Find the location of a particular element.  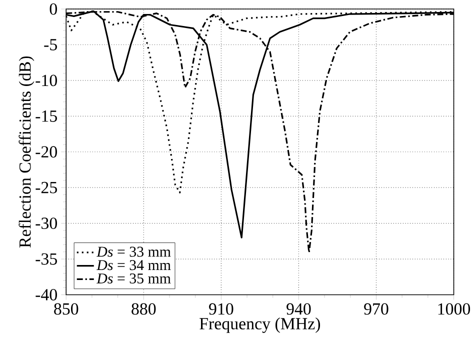

y-tick-label: -30 is located at coordinates (46, 224).